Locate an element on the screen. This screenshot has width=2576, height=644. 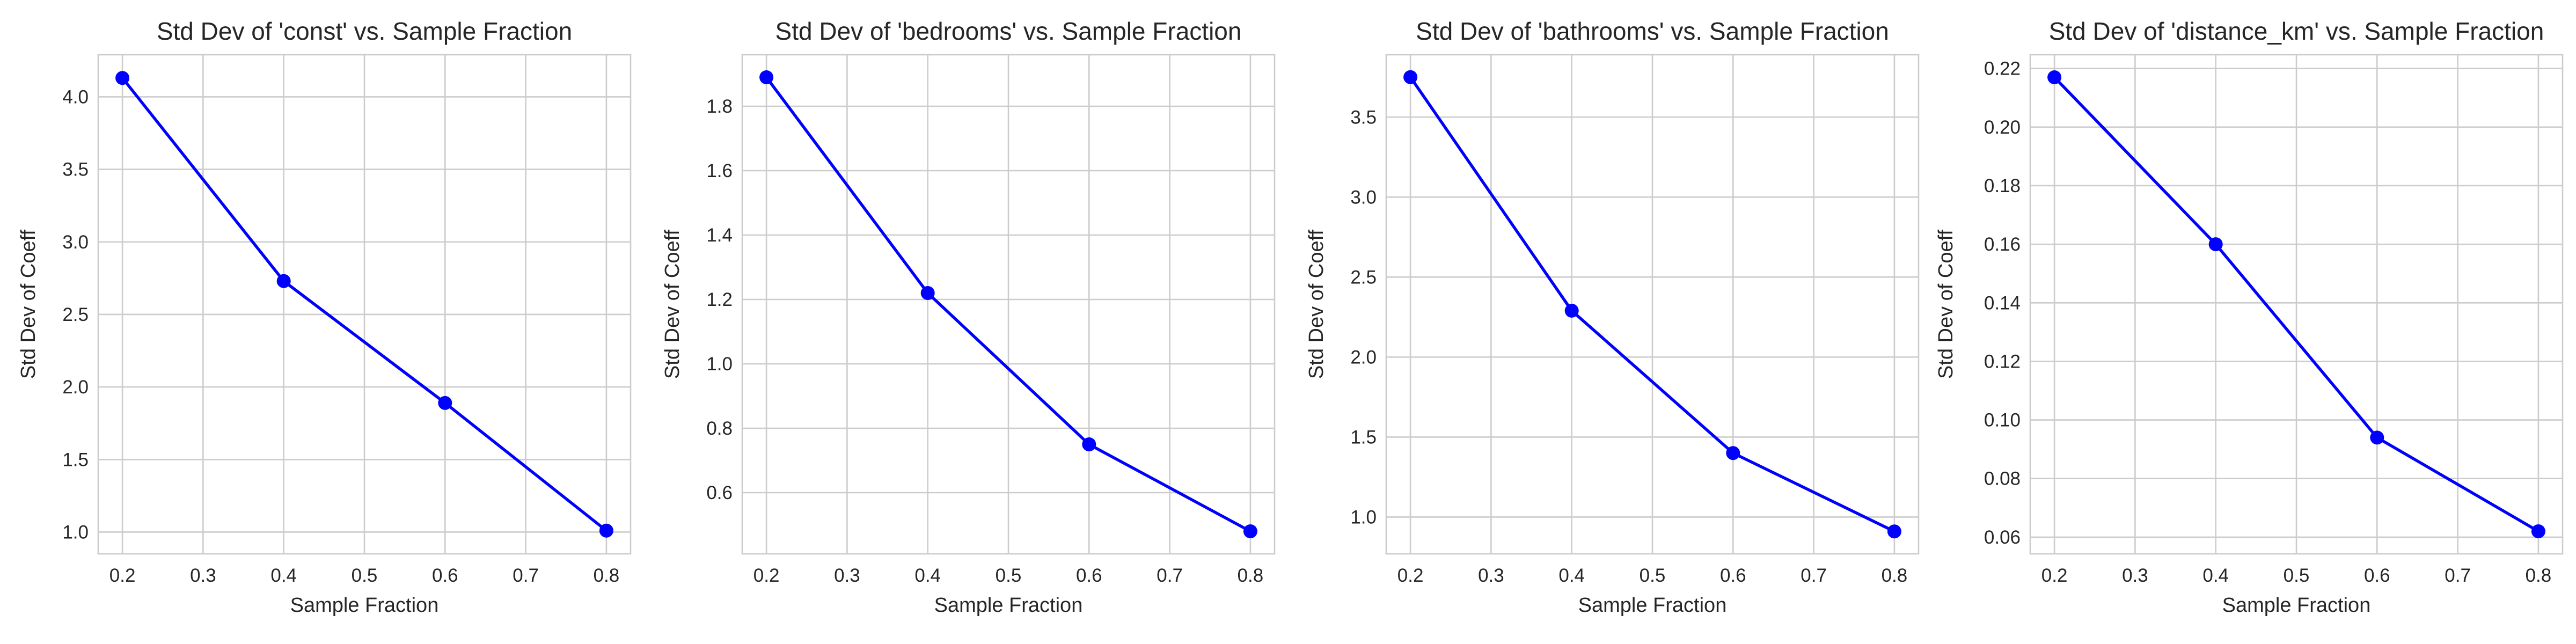
y-tick-label: 1.6 is located at coordinates (719, 170).